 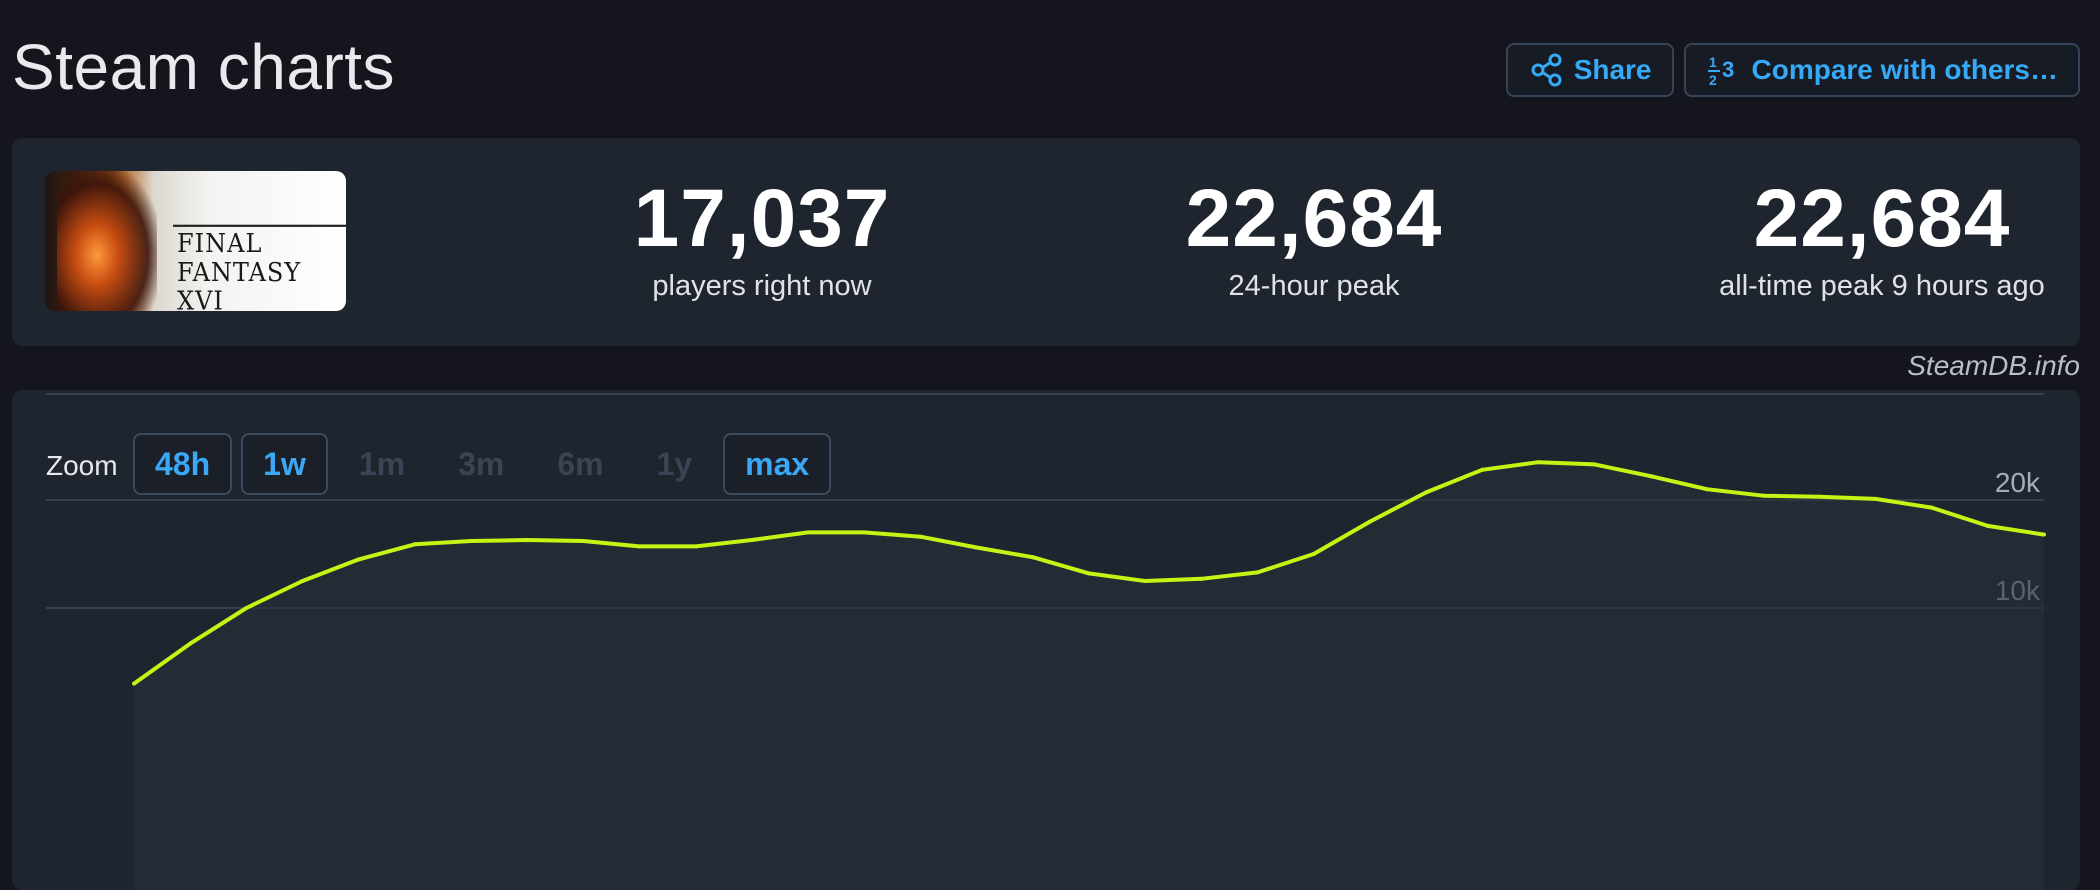 I want to click on game-cover-figure, so click(x=107, y=241).